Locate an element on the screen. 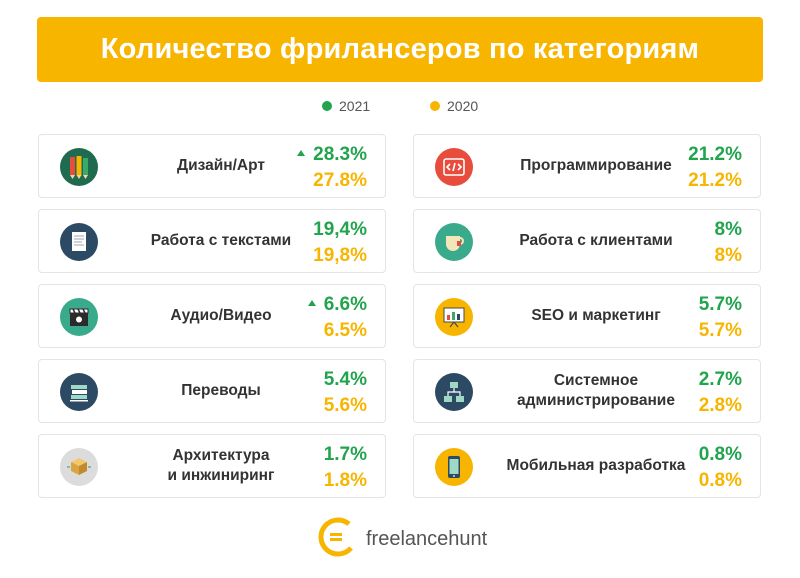 This screenshot has width=800, height=578. value-2021: 19,4% is located at coordinates (340, 229).